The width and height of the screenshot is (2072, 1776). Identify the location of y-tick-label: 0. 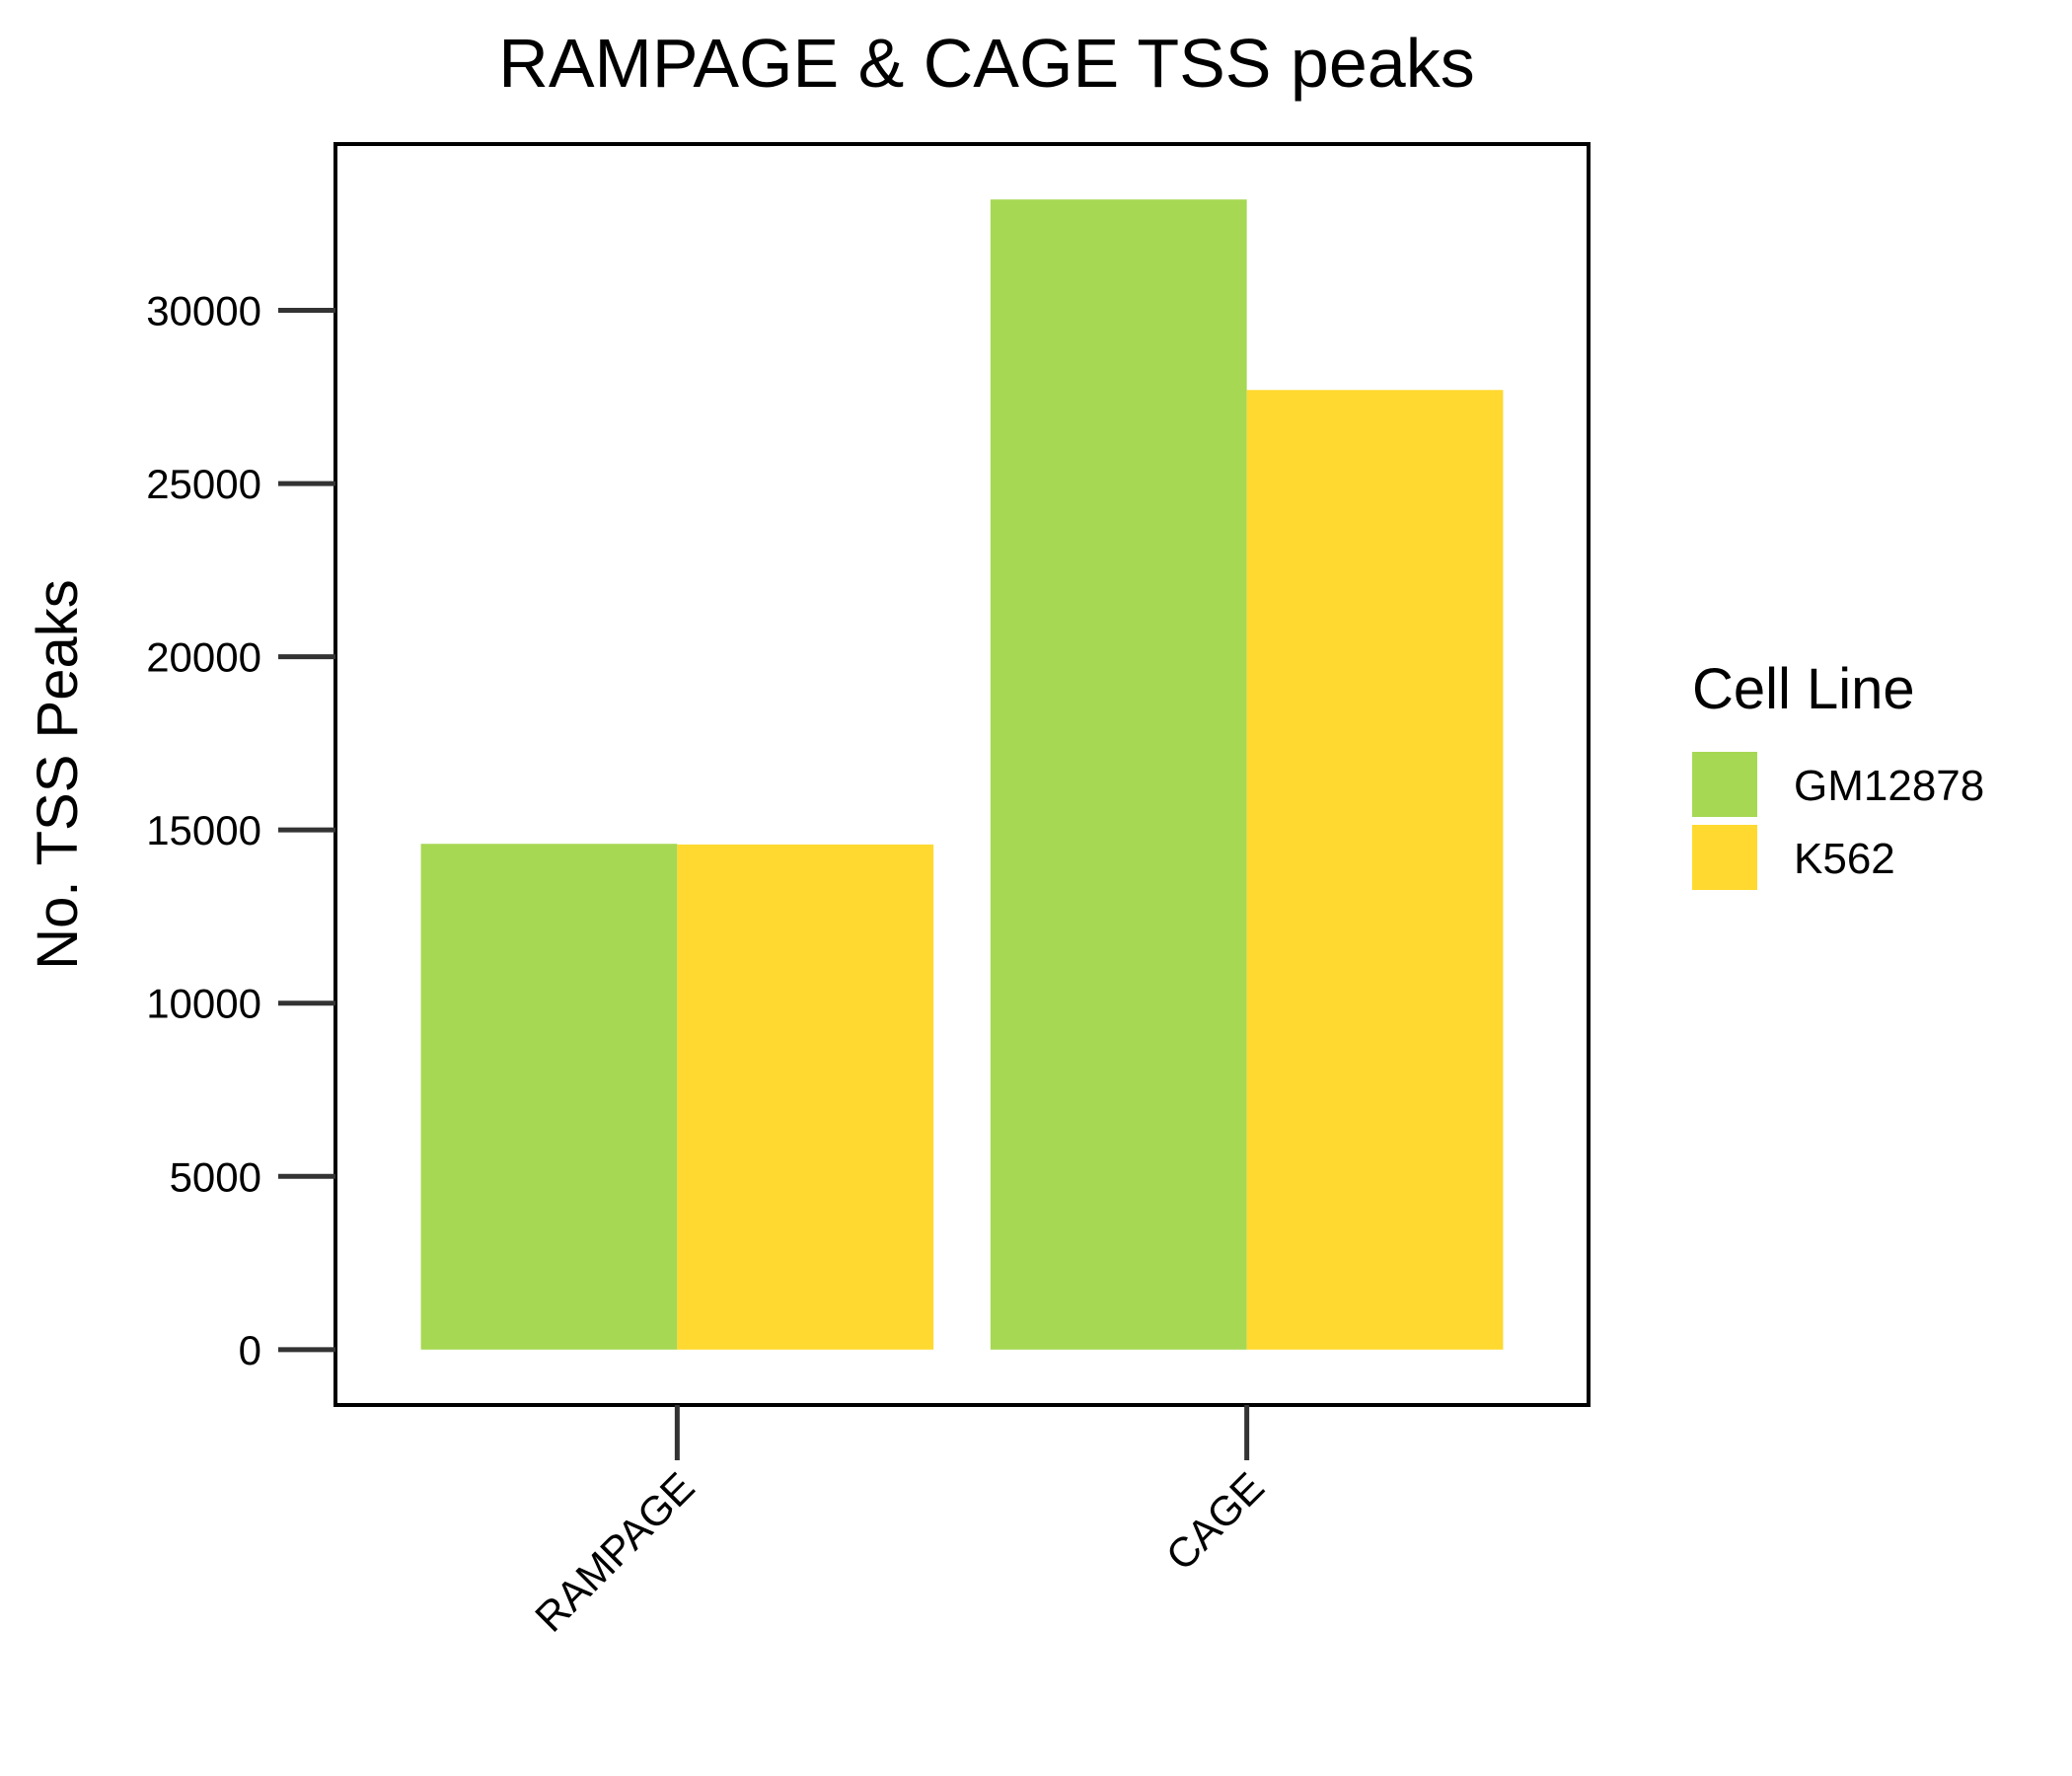
(250, 1350).